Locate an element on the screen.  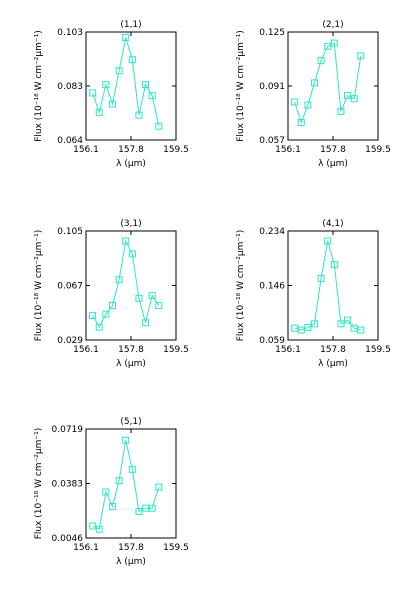
y-tick-label: 0.103 is located at coordinates (70, 33).